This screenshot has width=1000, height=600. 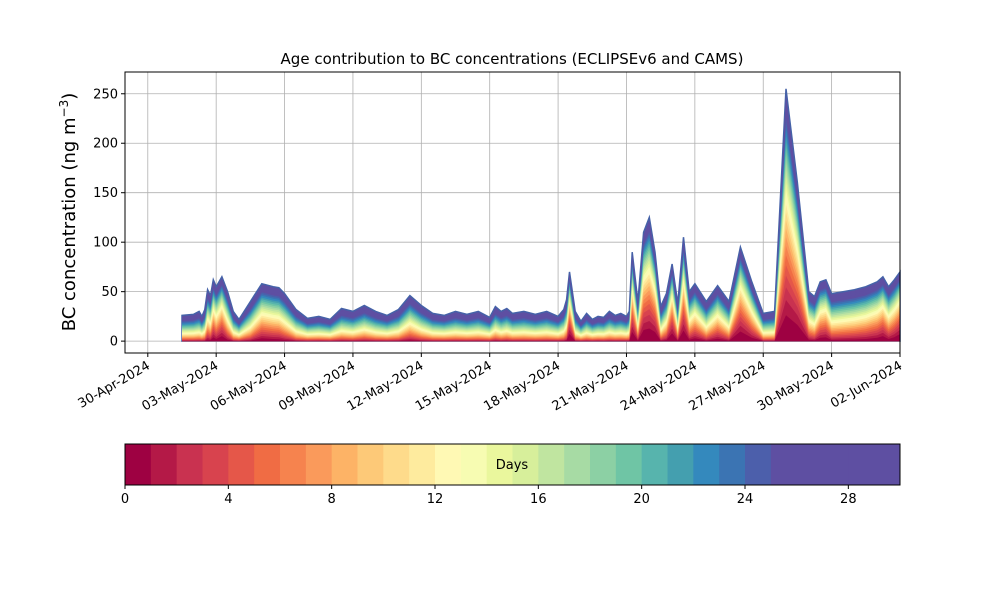 What do you see at coordinates (105, 94) in the screenshot?
I see `y-tick-label: 250` at bounding box center [105, 94].